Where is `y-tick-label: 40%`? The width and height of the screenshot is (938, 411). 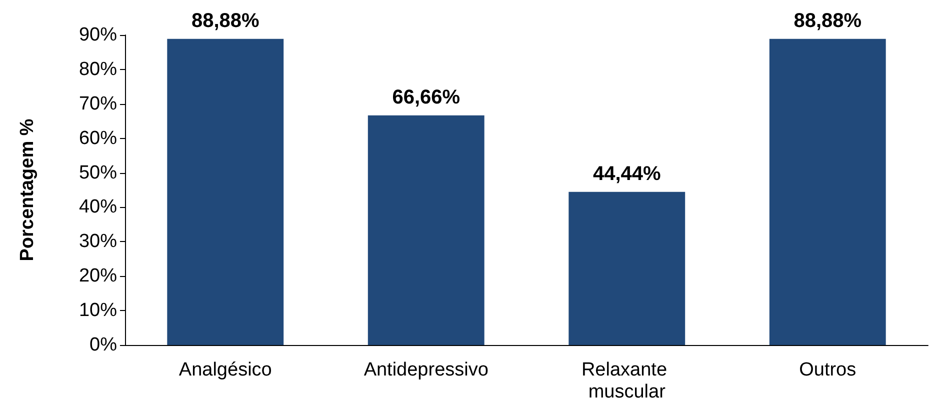
y-tick-label: 40% is located at coordinates (98, 207).